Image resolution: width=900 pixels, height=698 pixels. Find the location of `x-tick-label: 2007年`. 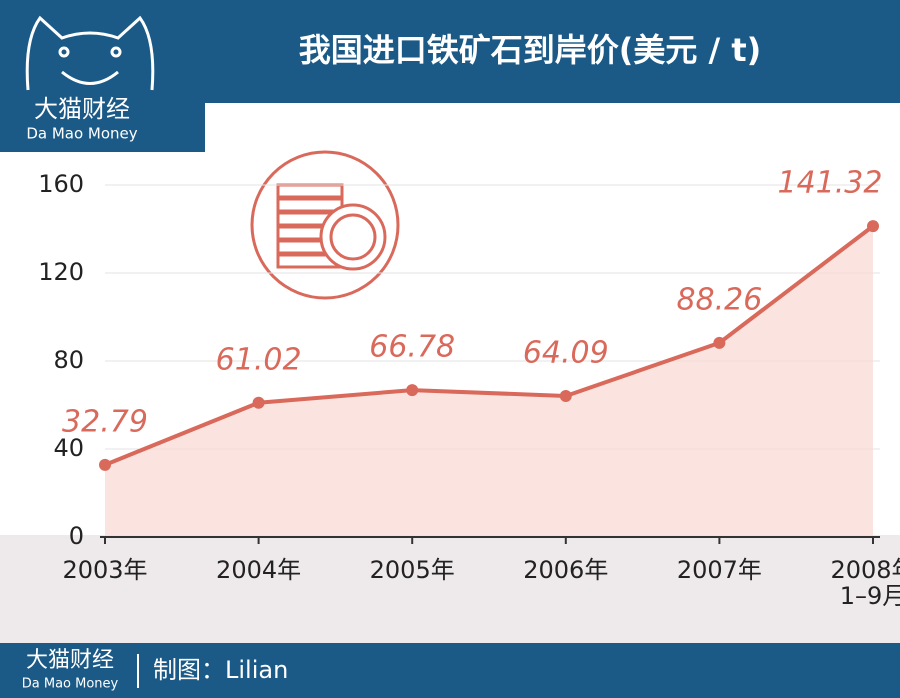

x-tick-label: 2007年 is located at coordinates (719, 570).